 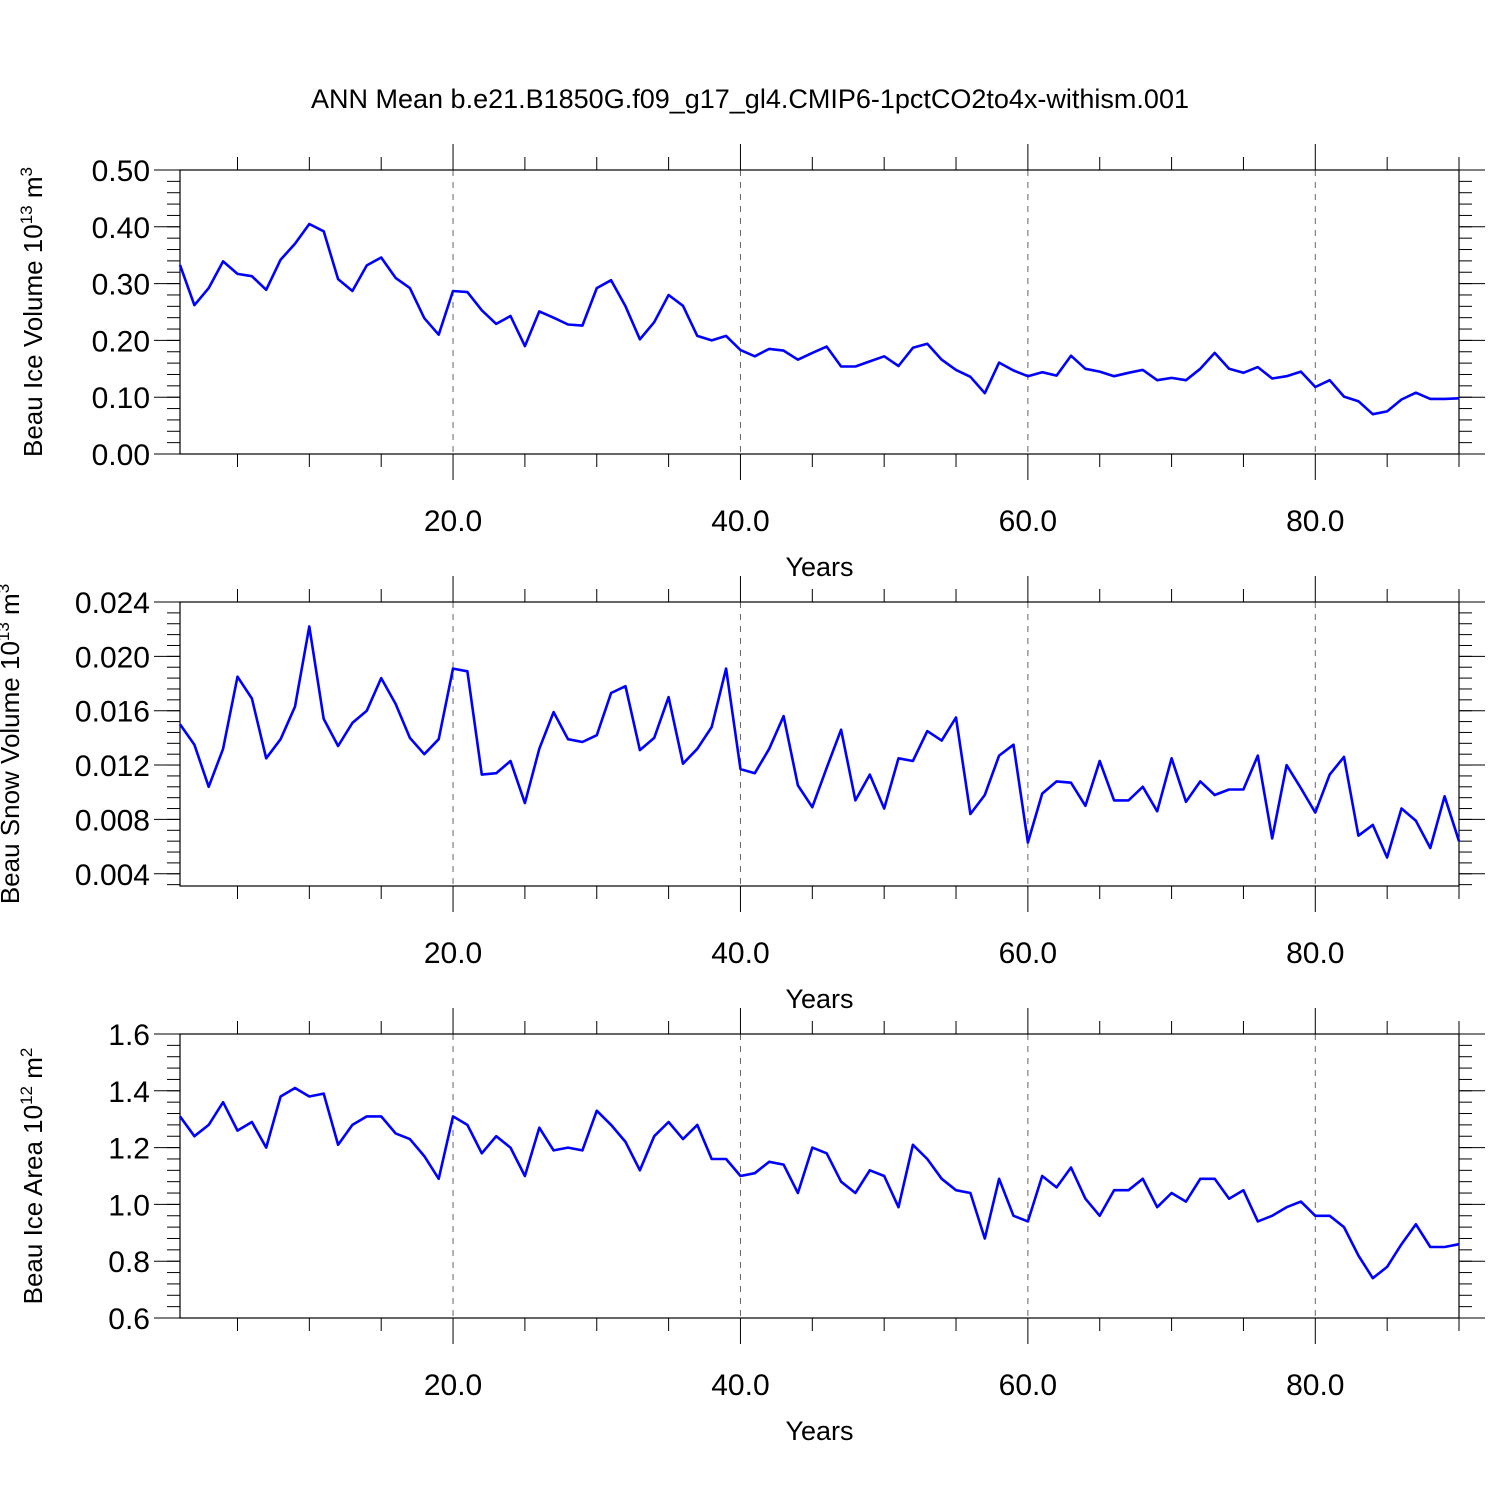 I want to click on y-tick-label: 0.016, so click(x=112, y=712).